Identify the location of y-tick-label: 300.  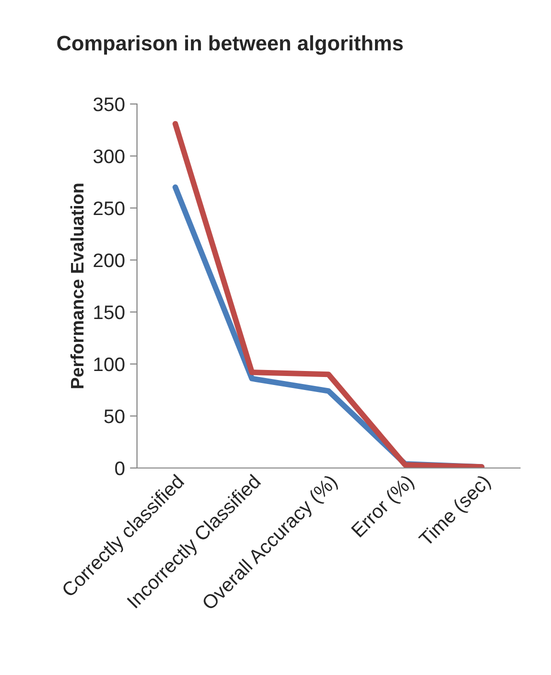
(108, 156).